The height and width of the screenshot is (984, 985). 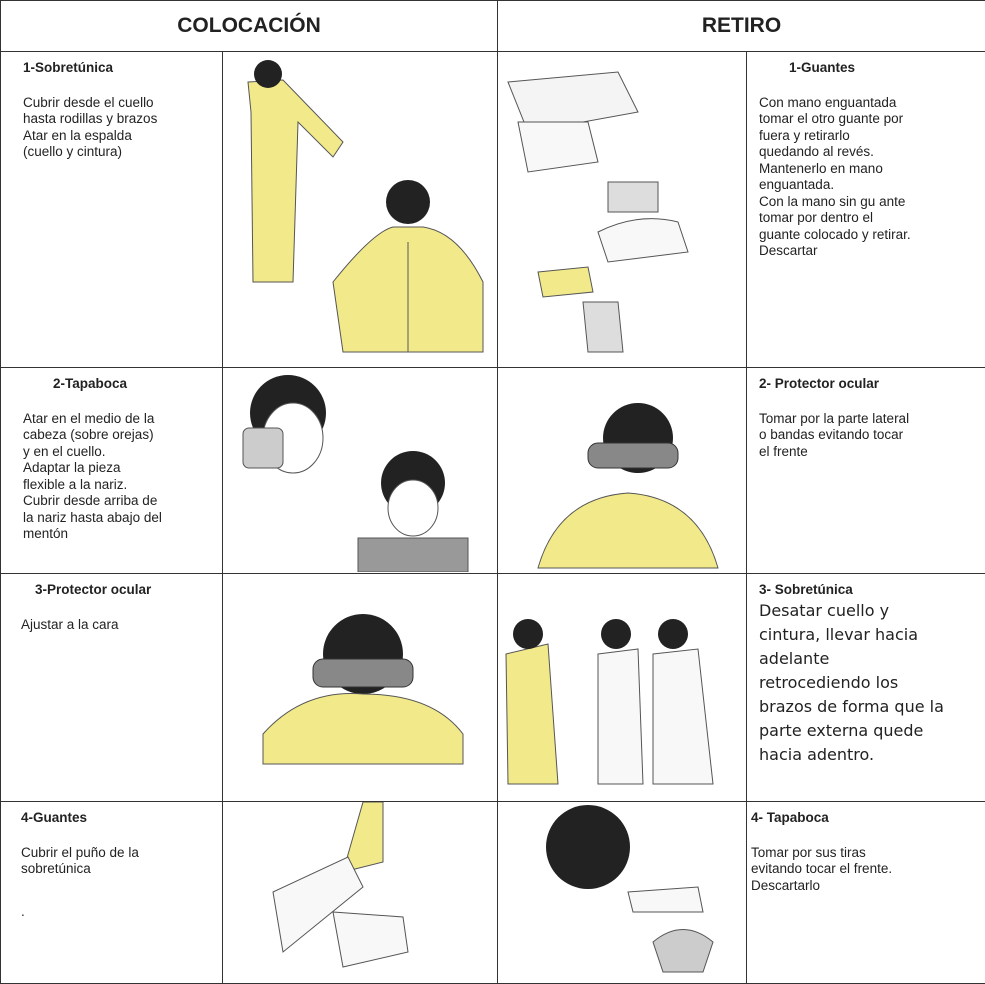 What do you see at coordinates (868, 869) in the screenshot?
I see `text-line: evitando tocar el frente.` at bounding box center [868, 869].